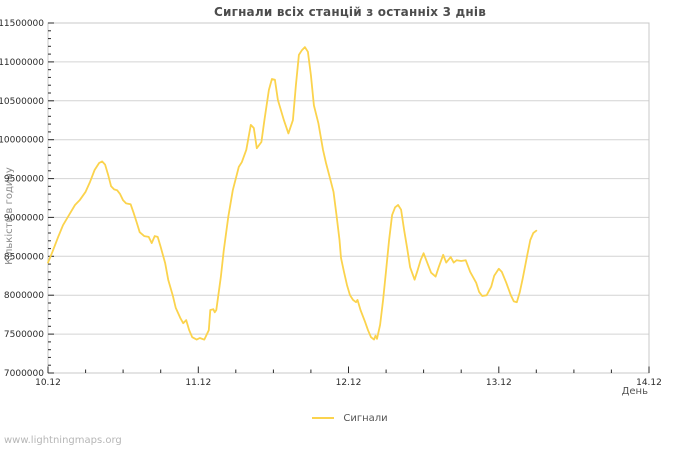  What do you see at coordinates (24, 374) in the screenshot?
I see `svg-text: 7000000` at bounding box center [24, 374].